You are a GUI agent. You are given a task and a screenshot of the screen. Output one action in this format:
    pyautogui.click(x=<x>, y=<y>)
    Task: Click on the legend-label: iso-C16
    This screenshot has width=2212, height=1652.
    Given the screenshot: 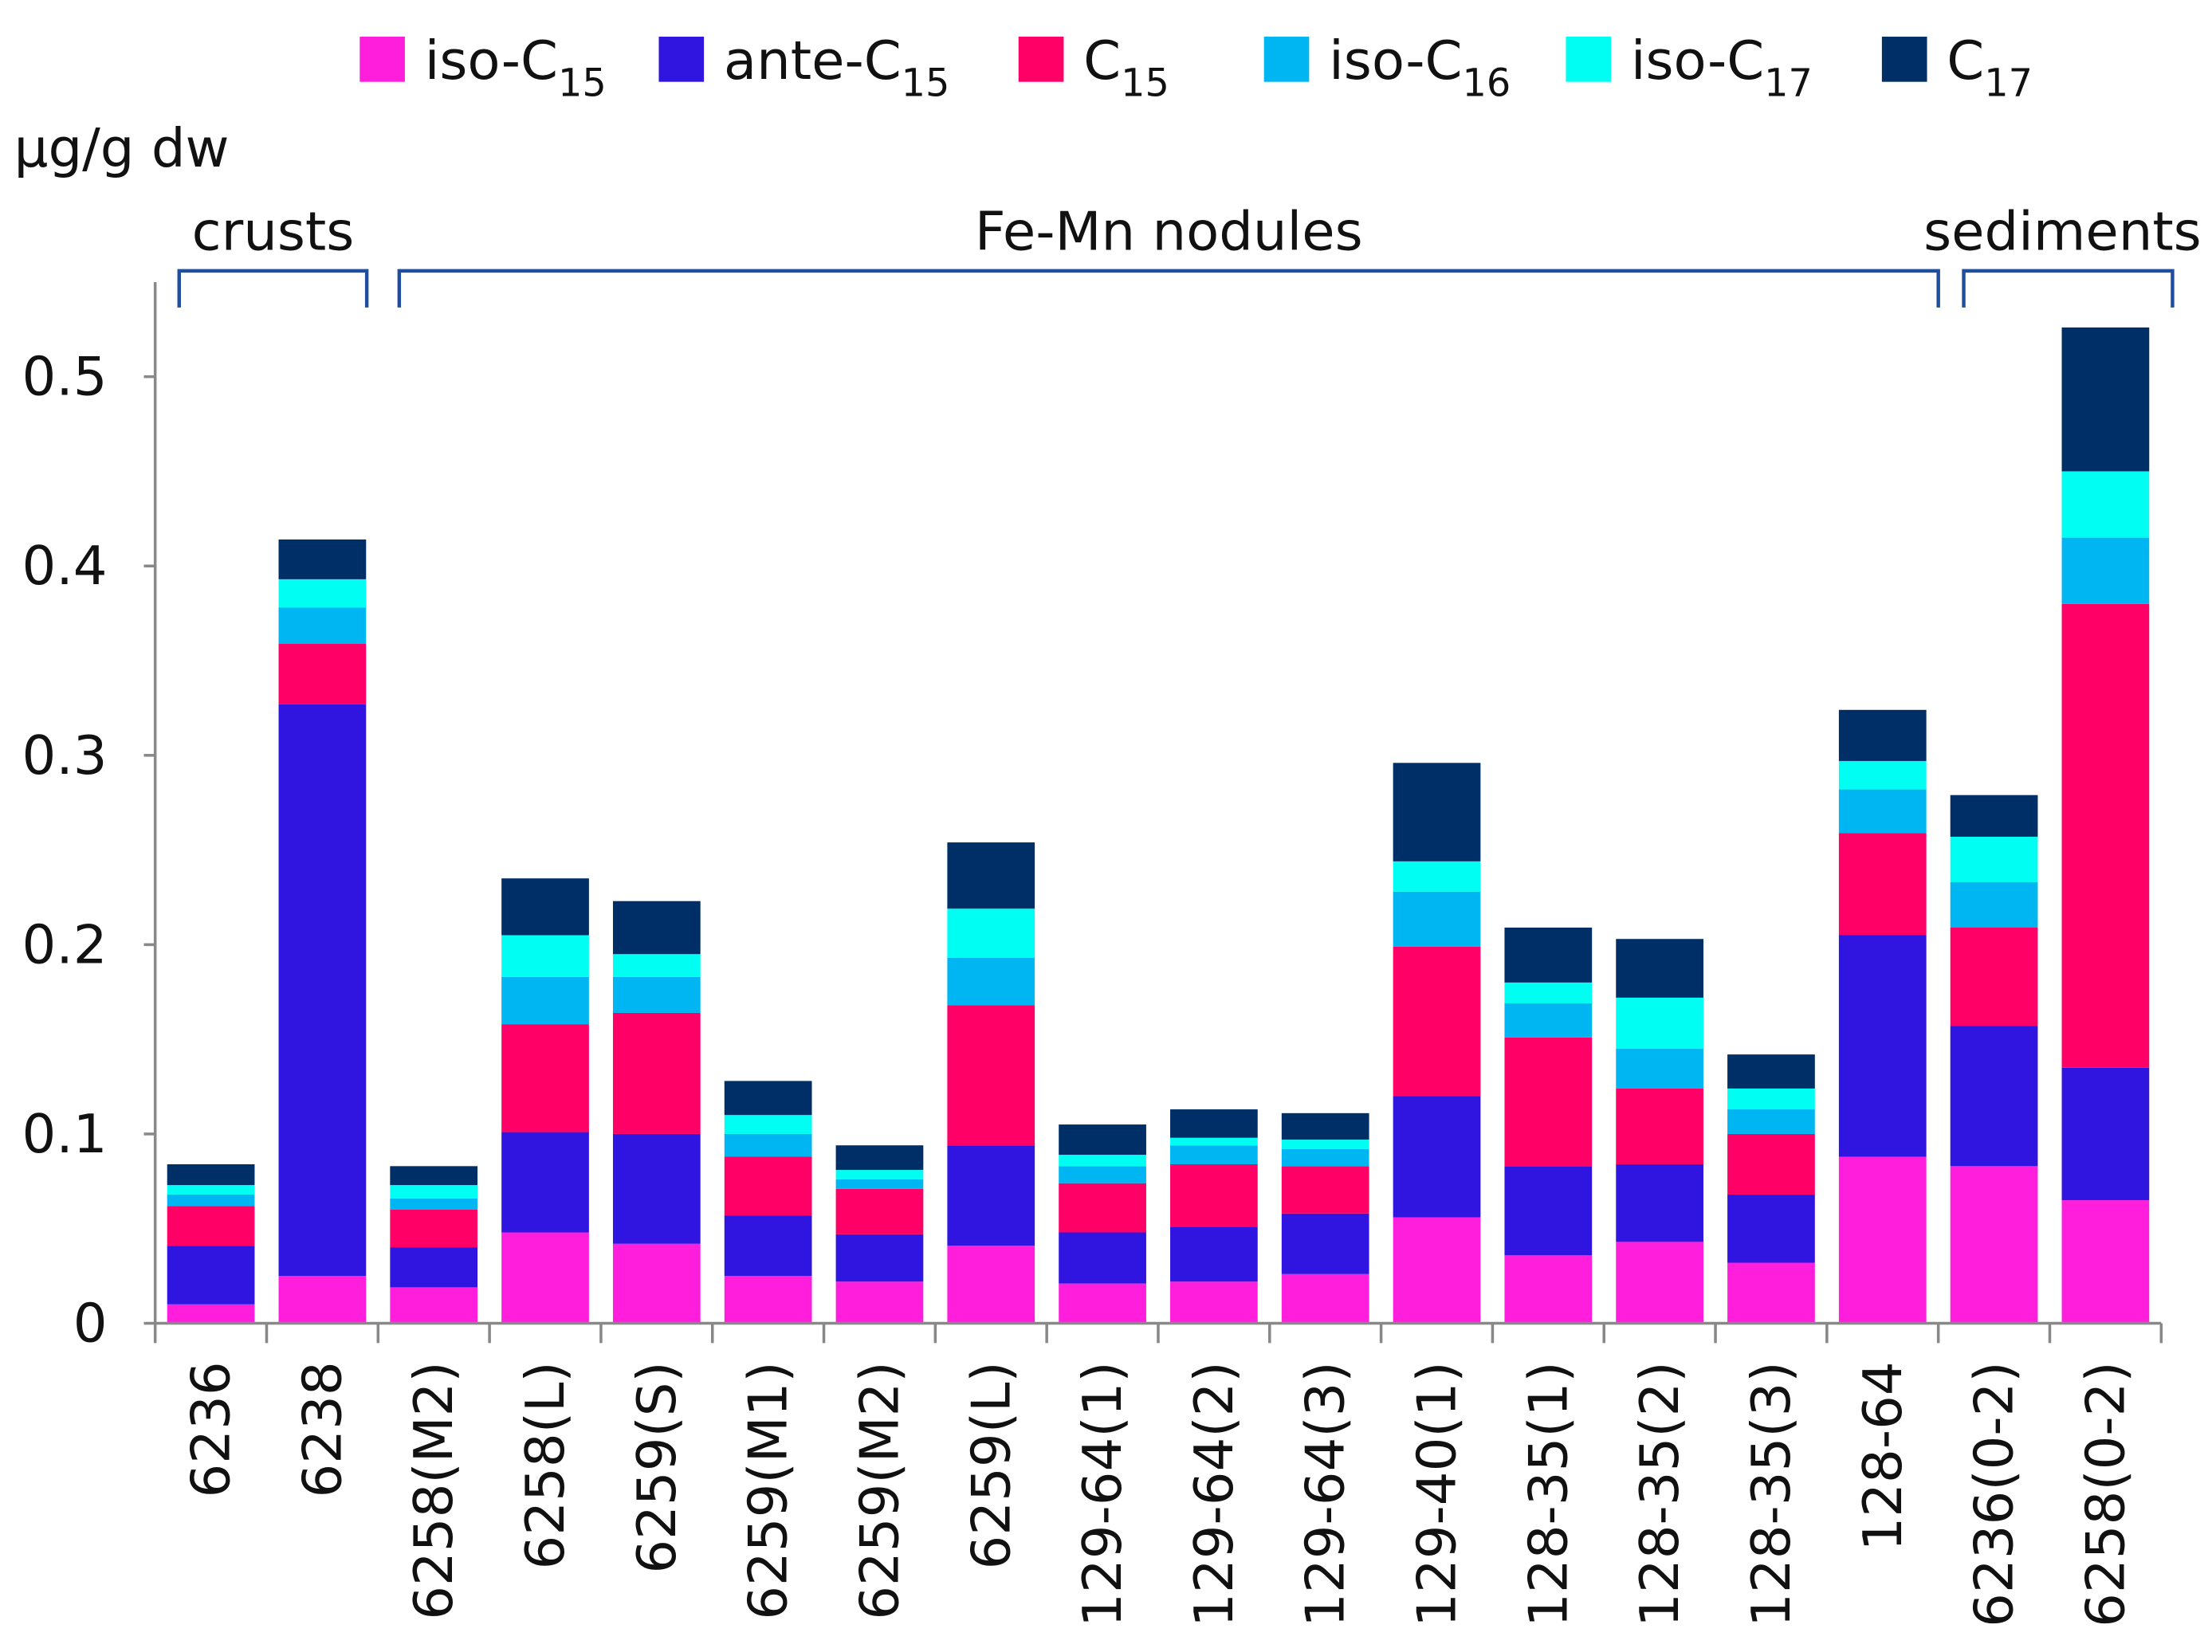 What is the action you would take?
    pyautogui.click(x=1420, y=67)
    